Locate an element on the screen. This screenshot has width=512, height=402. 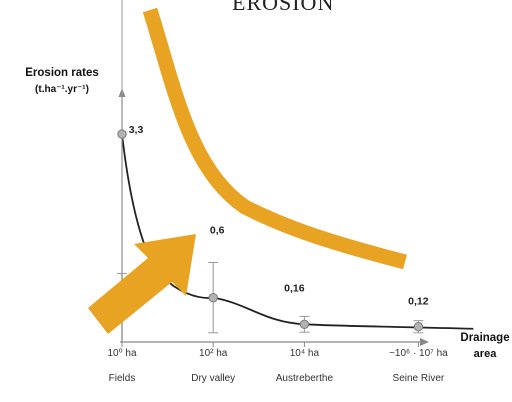
x-tick-label: 10⁰ ha is located at coordinates (121, 353).